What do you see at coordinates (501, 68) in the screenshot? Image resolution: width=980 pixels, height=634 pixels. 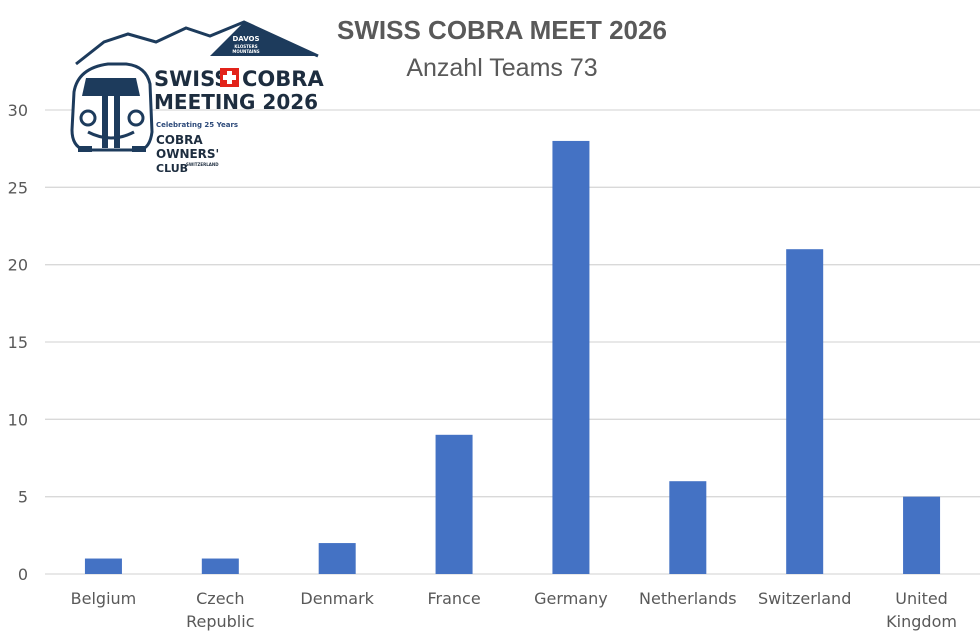 I see `chart-subtitle: Anzahl Teams 73` at bounding box center [501, 68].